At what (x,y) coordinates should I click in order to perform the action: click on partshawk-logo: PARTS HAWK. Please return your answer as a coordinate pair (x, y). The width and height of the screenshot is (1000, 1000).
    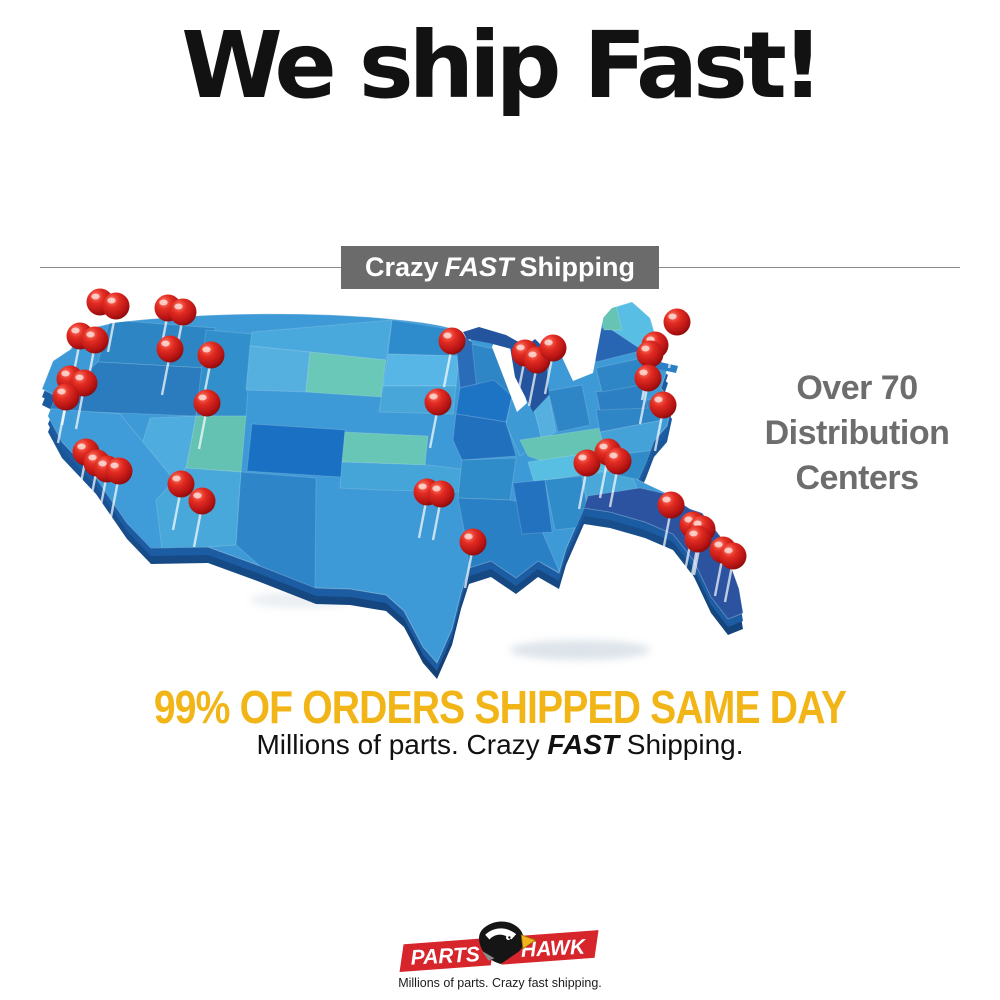
    Looking at the image, I should click on (500, 952).